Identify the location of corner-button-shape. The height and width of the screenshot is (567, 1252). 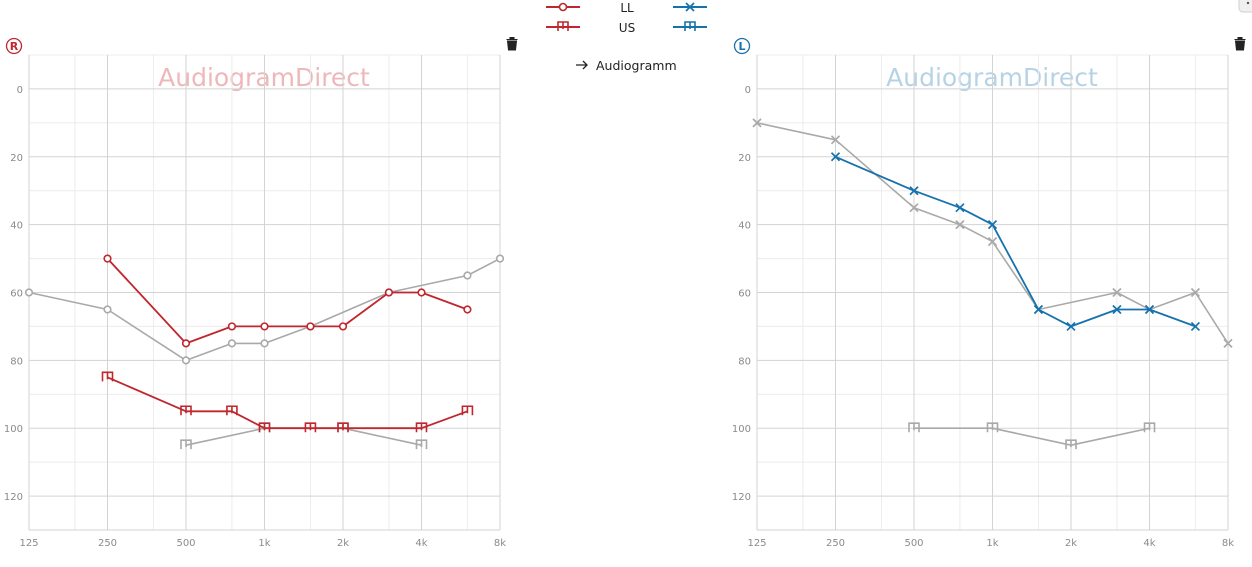
(1245, 6).